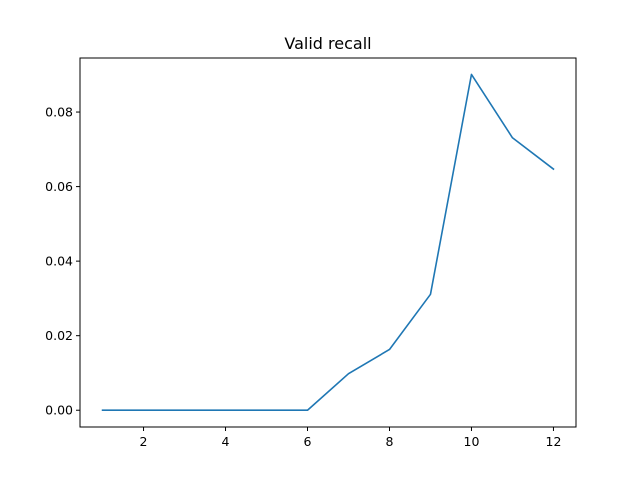  What do you see at coordinates (554, 441) in the screenshot?
I see `x-tick-label: 12` at bounding box center [554, 441].